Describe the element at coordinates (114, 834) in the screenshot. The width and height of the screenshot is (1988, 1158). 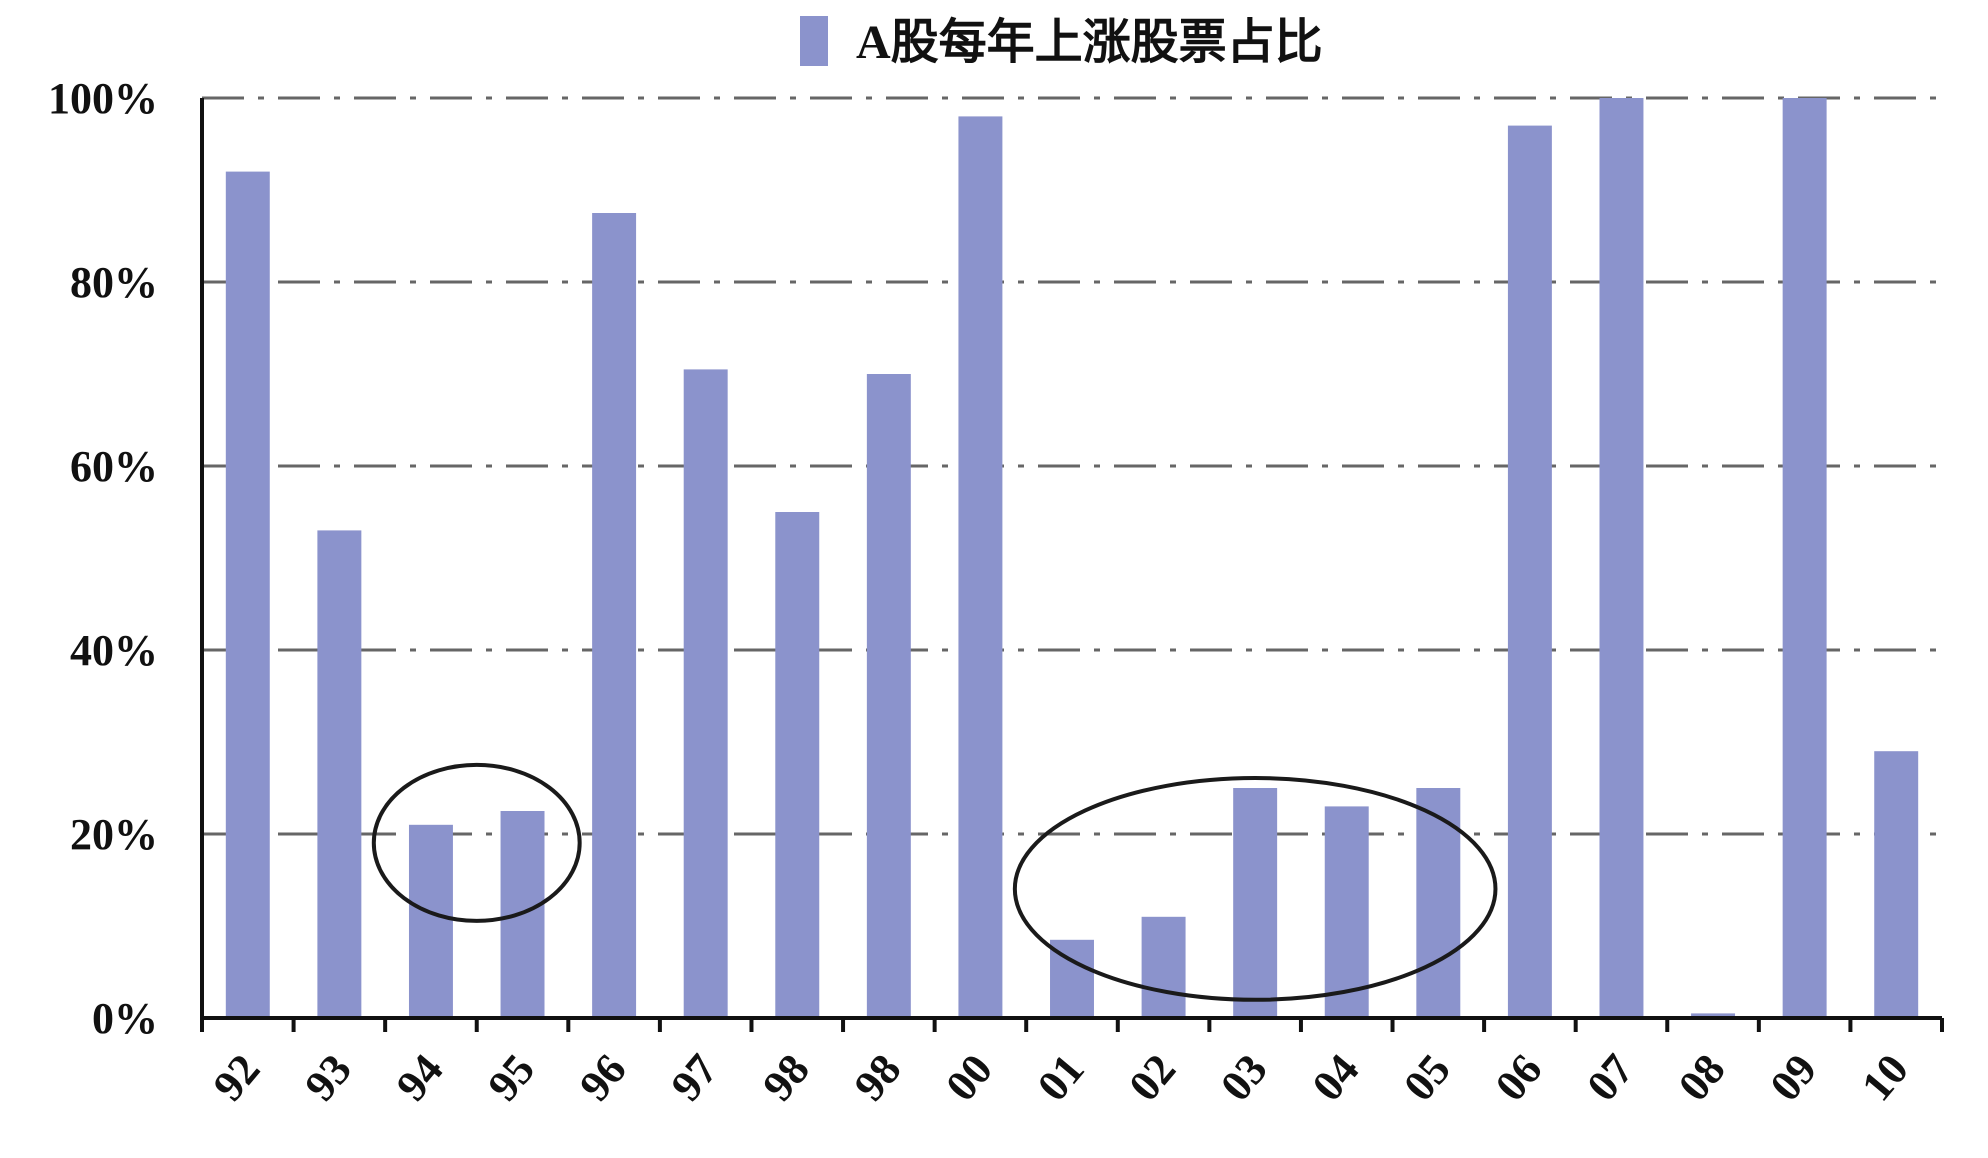
I see `y-tick-label: 20%` at that location.